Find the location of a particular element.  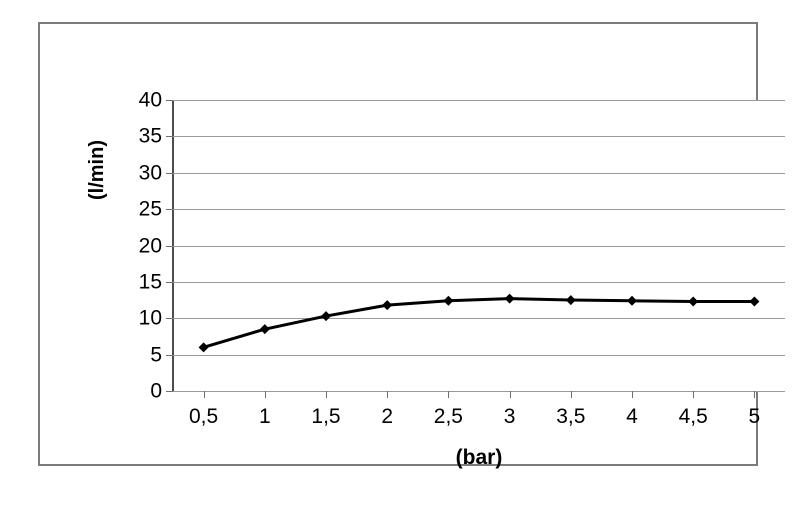

x-tick-label: 2 is located at coordinates (387, 416).